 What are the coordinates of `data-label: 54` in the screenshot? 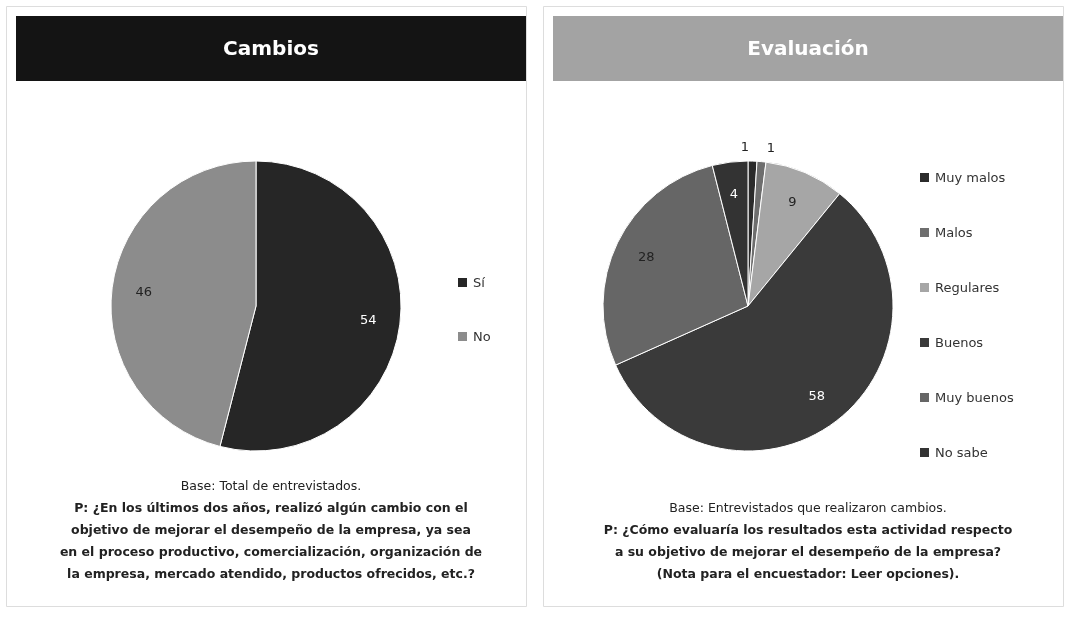 It's located at (368, 320).